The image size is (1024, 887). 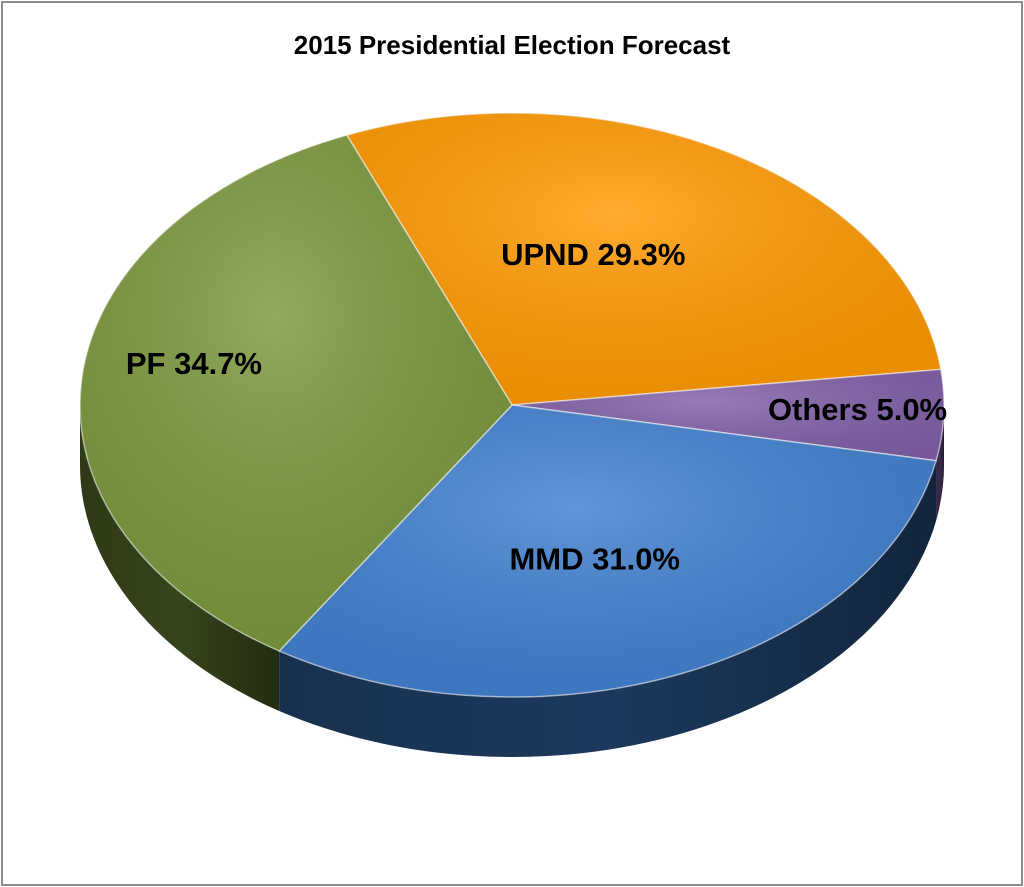 I want to click on chart-title: 2015 Presidential Election Forecast, so click(x=512, y=45).